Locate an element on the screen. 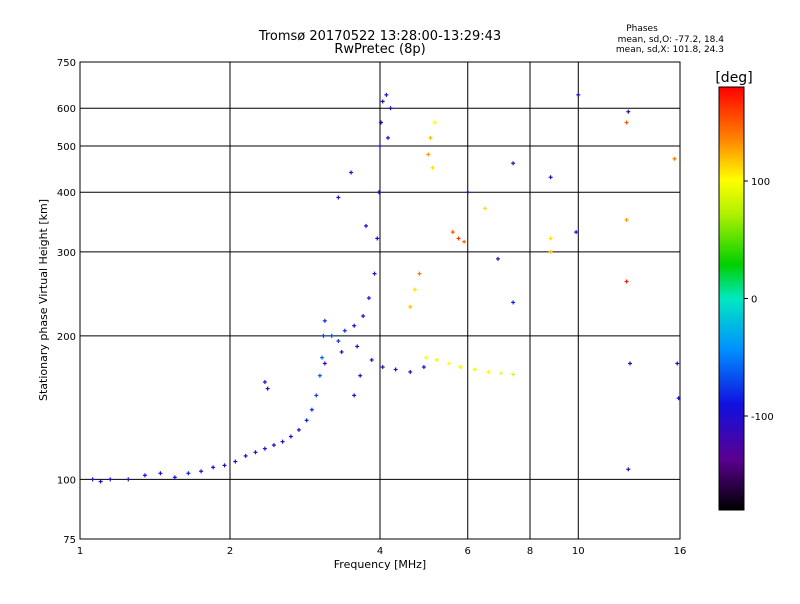 The image size is (800, 604). x-tick-label: 4 is located at coordinates (380, 551).